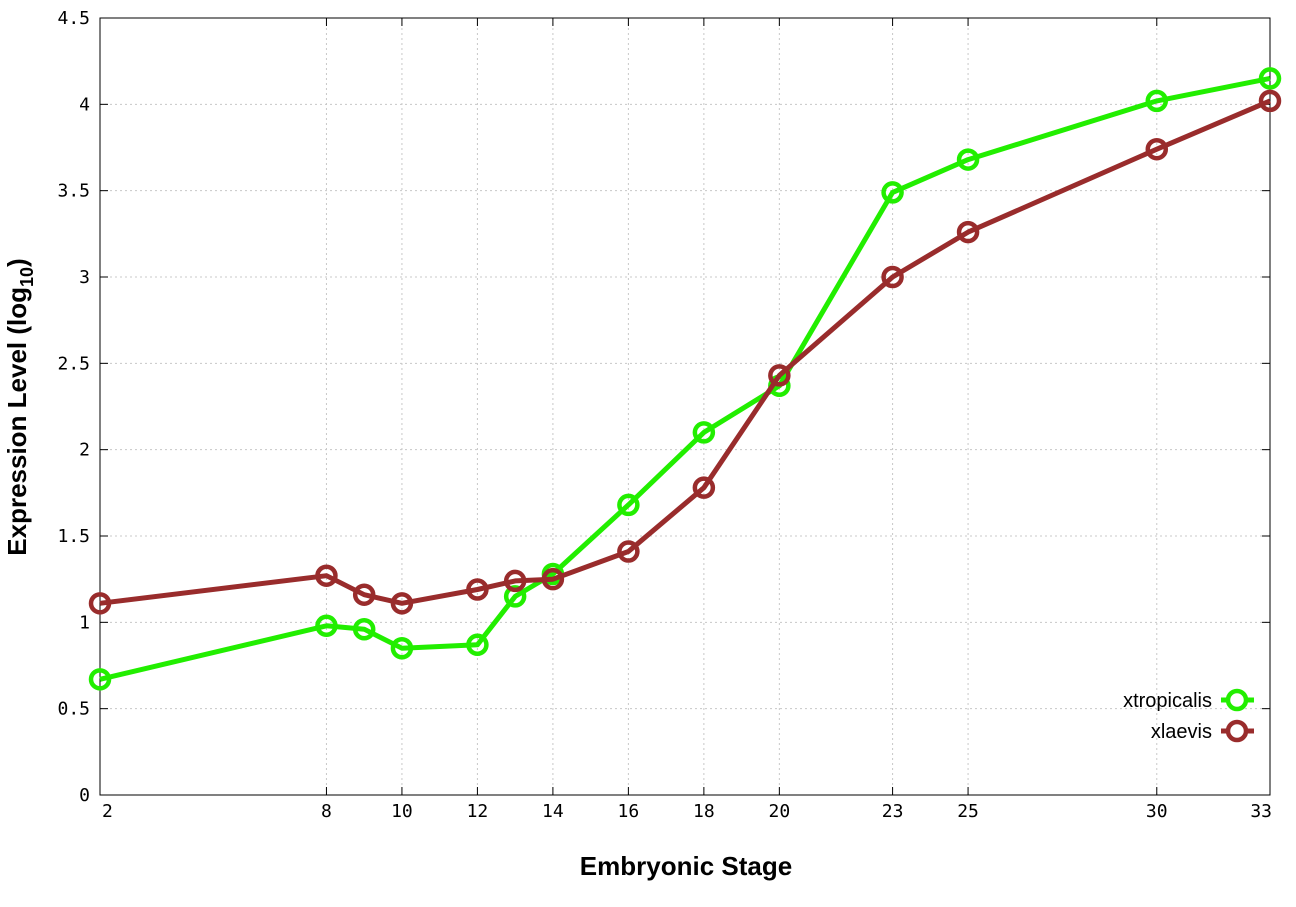 This screenshot has width=1296, height=907. I want to click on x-tick-label: 20, so click(780, 811).